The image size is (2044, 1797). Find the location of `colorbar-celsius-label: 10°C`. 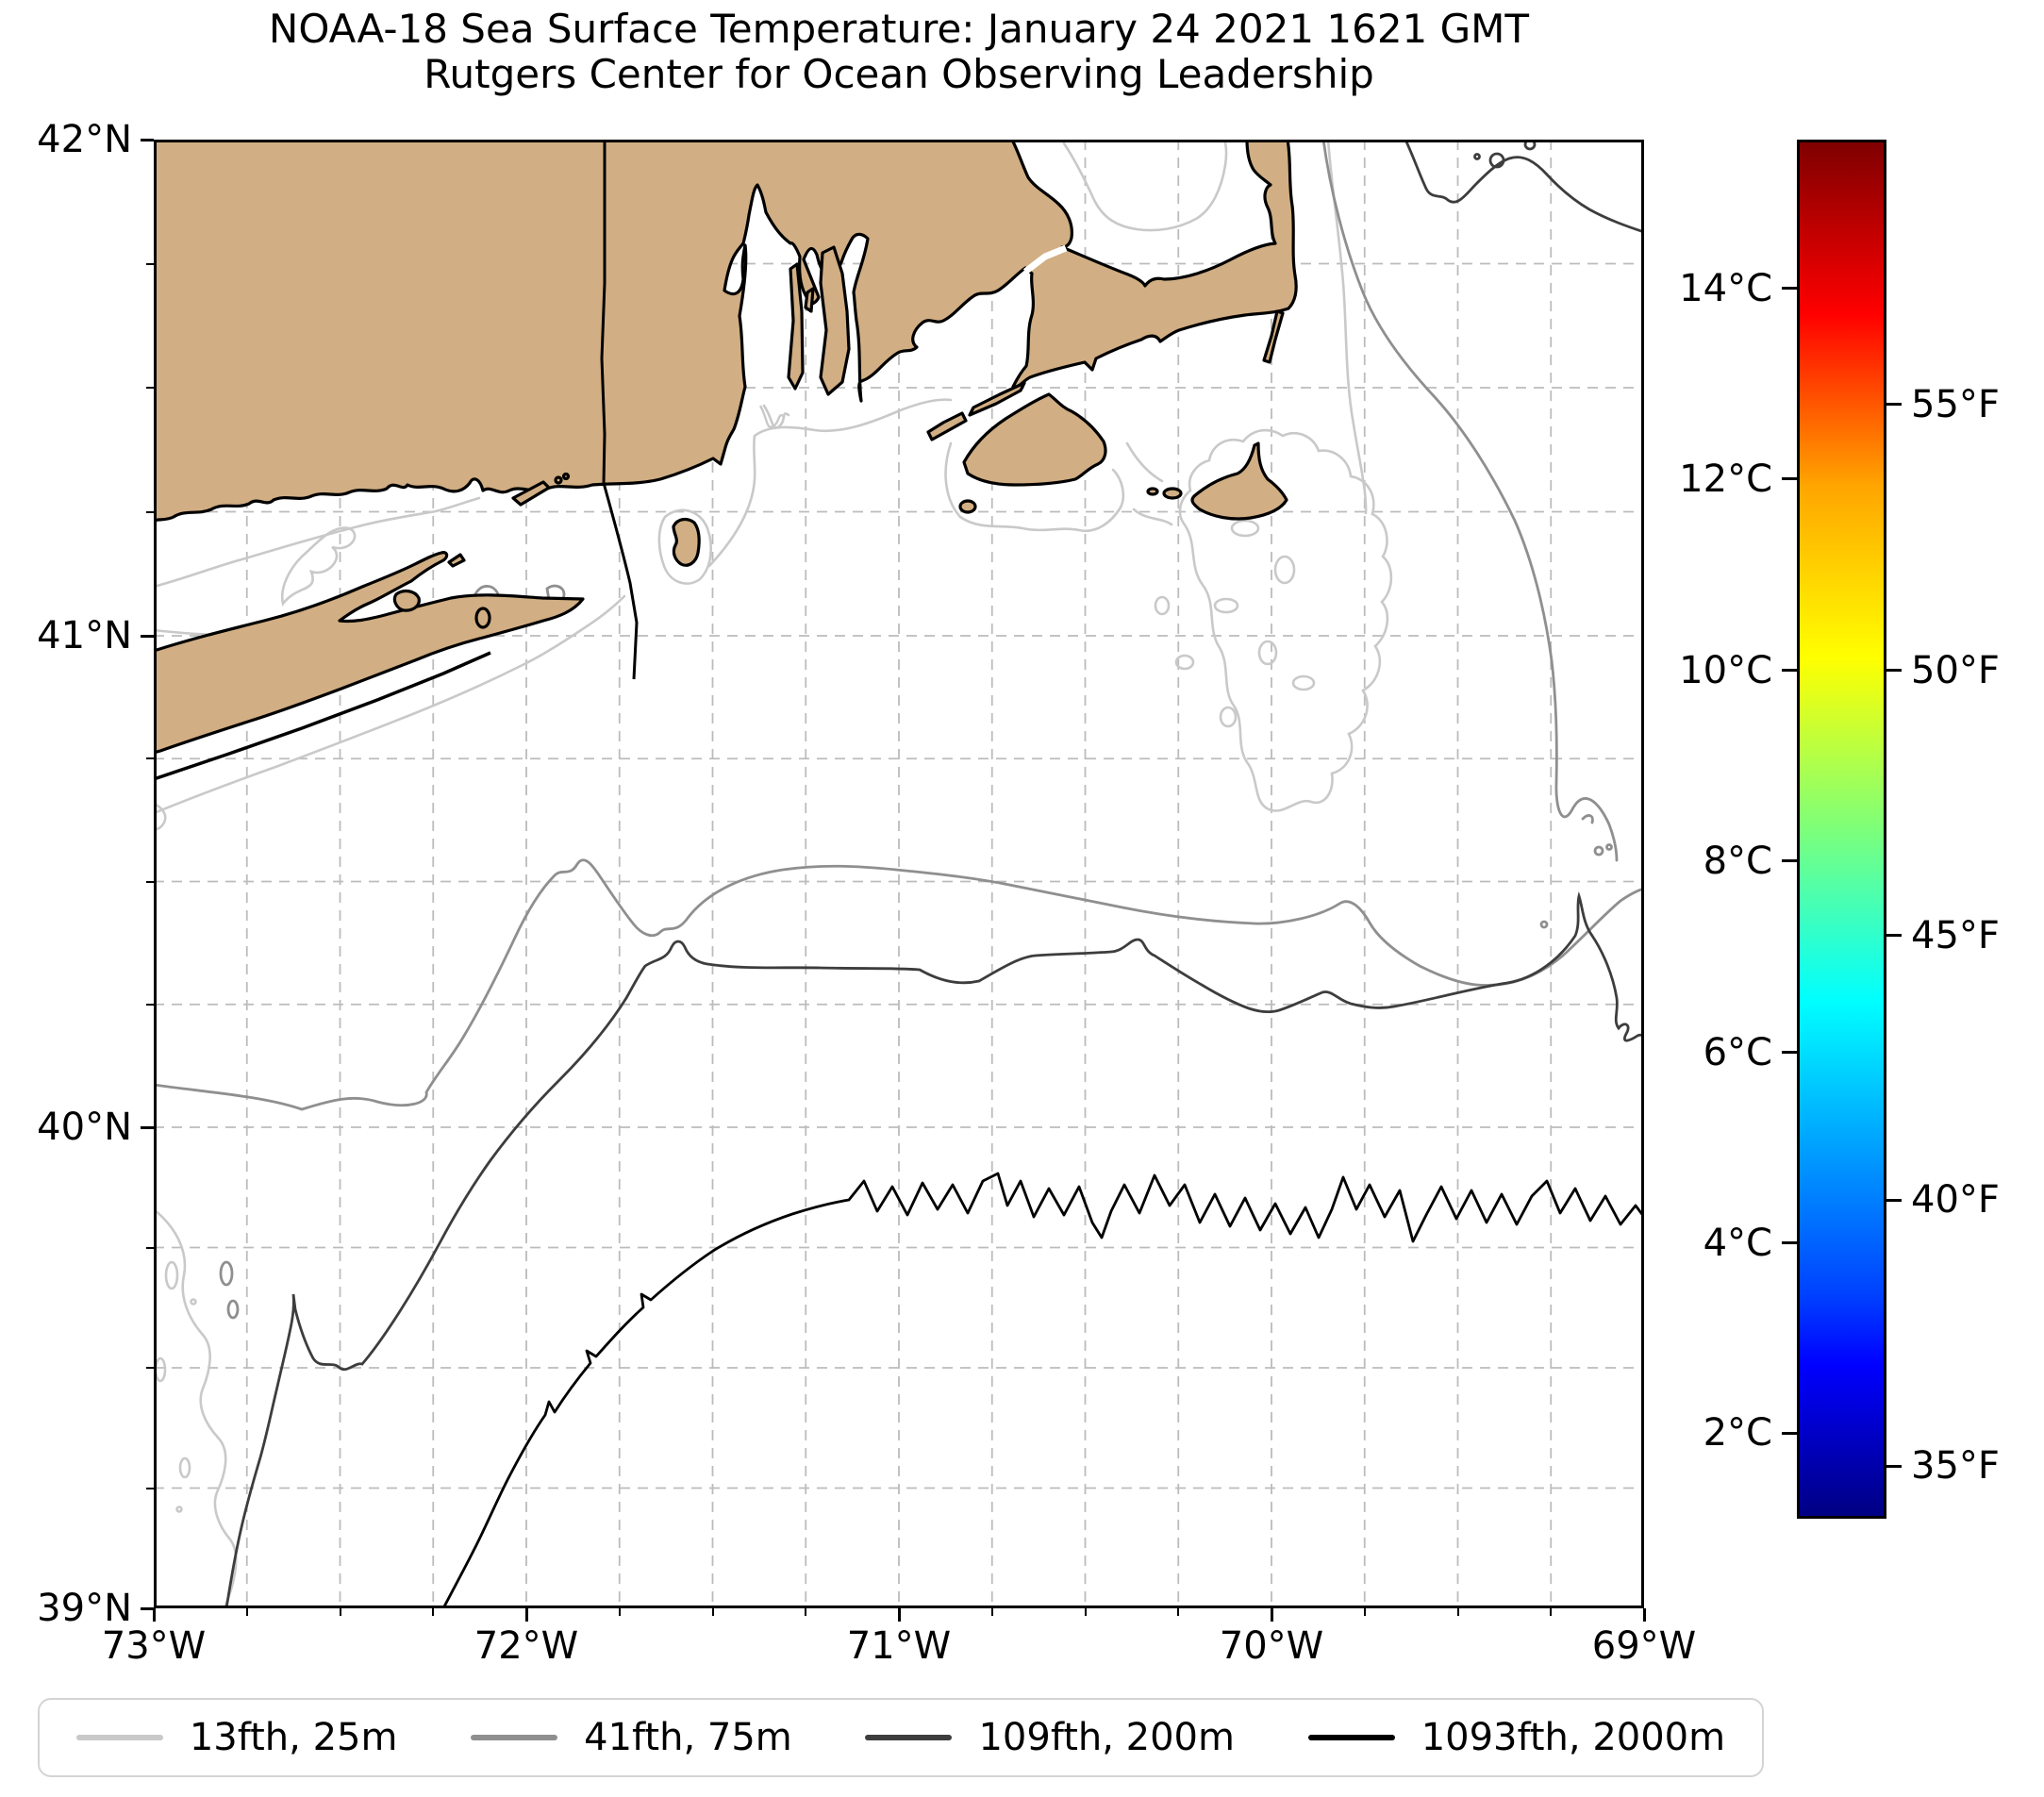

colorbar-celsius-label: 10°C is located at coordinates (1726, 670).